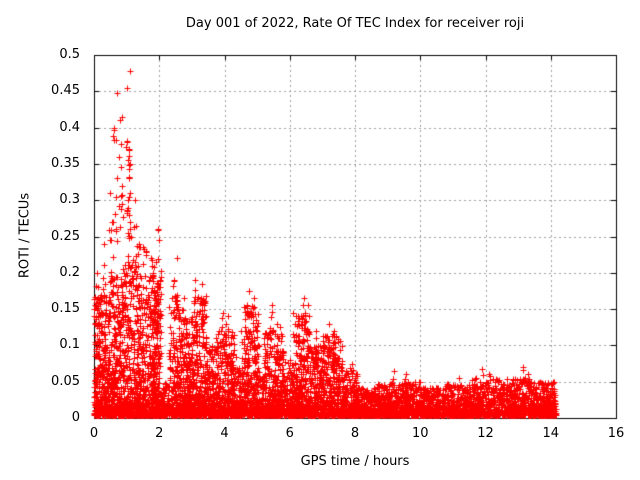 The width and height of the screenshot is (640, 480). Describe the element at coordinates (159, 433) in the screenshot. I see `x-tick-label: 2` at that location.